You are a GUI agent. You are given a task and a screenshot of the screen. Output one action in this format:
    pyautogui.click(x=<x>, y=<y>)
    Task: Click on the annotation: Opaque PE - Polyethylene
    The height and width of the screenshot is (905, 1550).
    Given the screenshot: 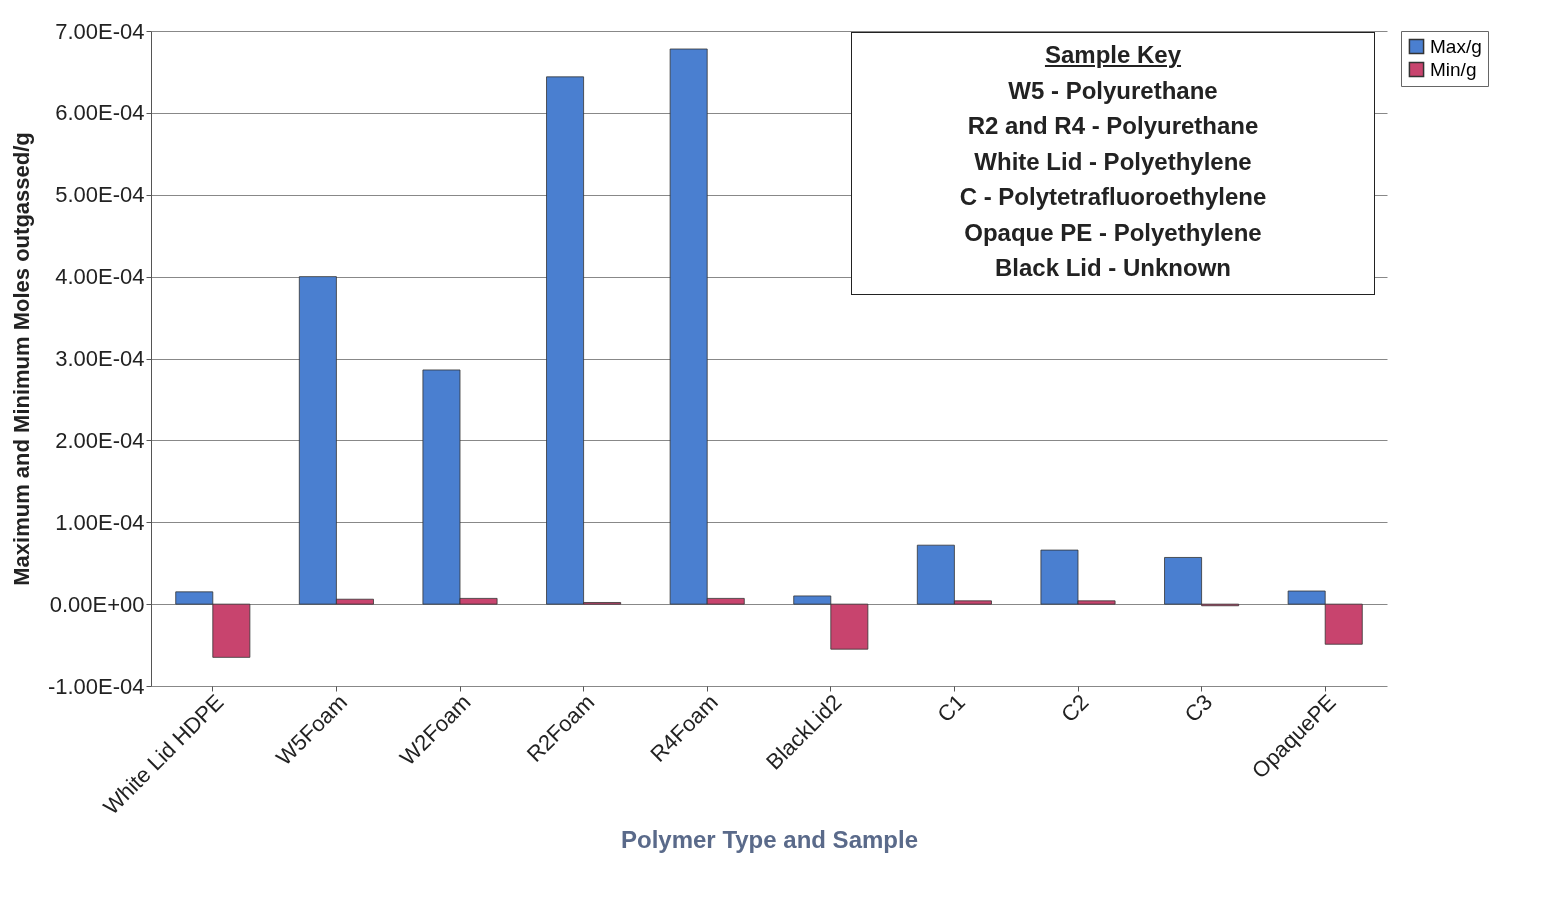 What is the action you would take?
    pyautogui.click(x=1113, y=232)
    